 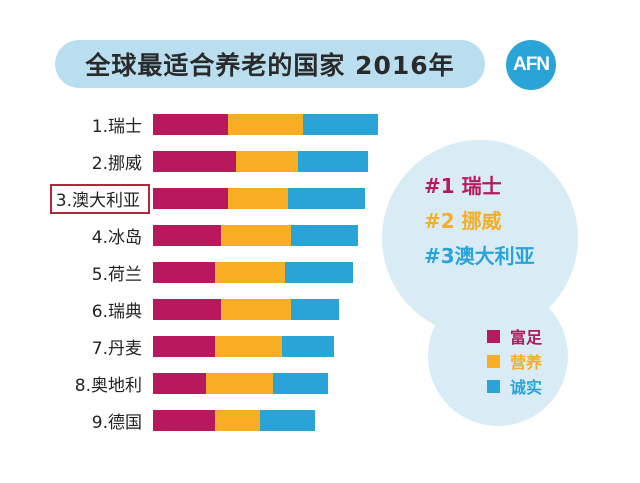 I want to click on afn-logo: AFN, so click(x=531, y=65).